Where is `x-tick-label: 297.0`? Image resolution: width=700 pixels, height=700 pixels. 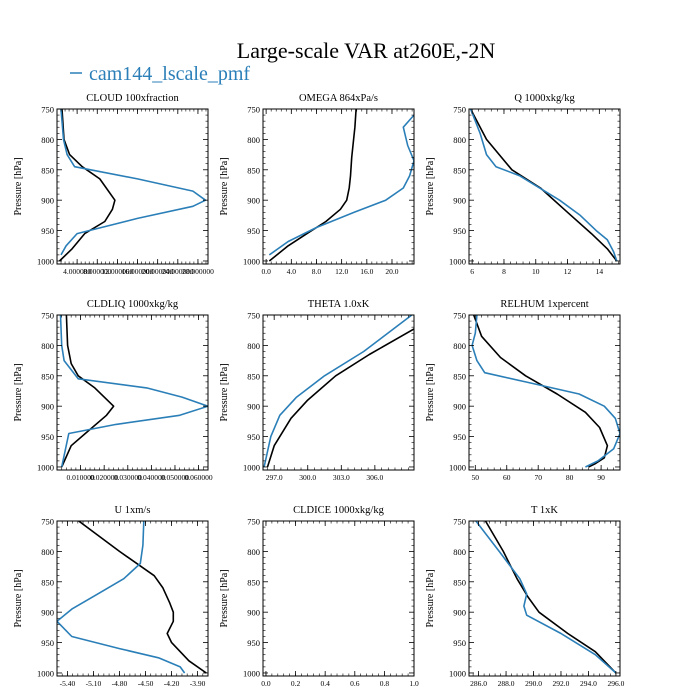
x-tick-label: 297.0 is located at coordinates (274, 477).